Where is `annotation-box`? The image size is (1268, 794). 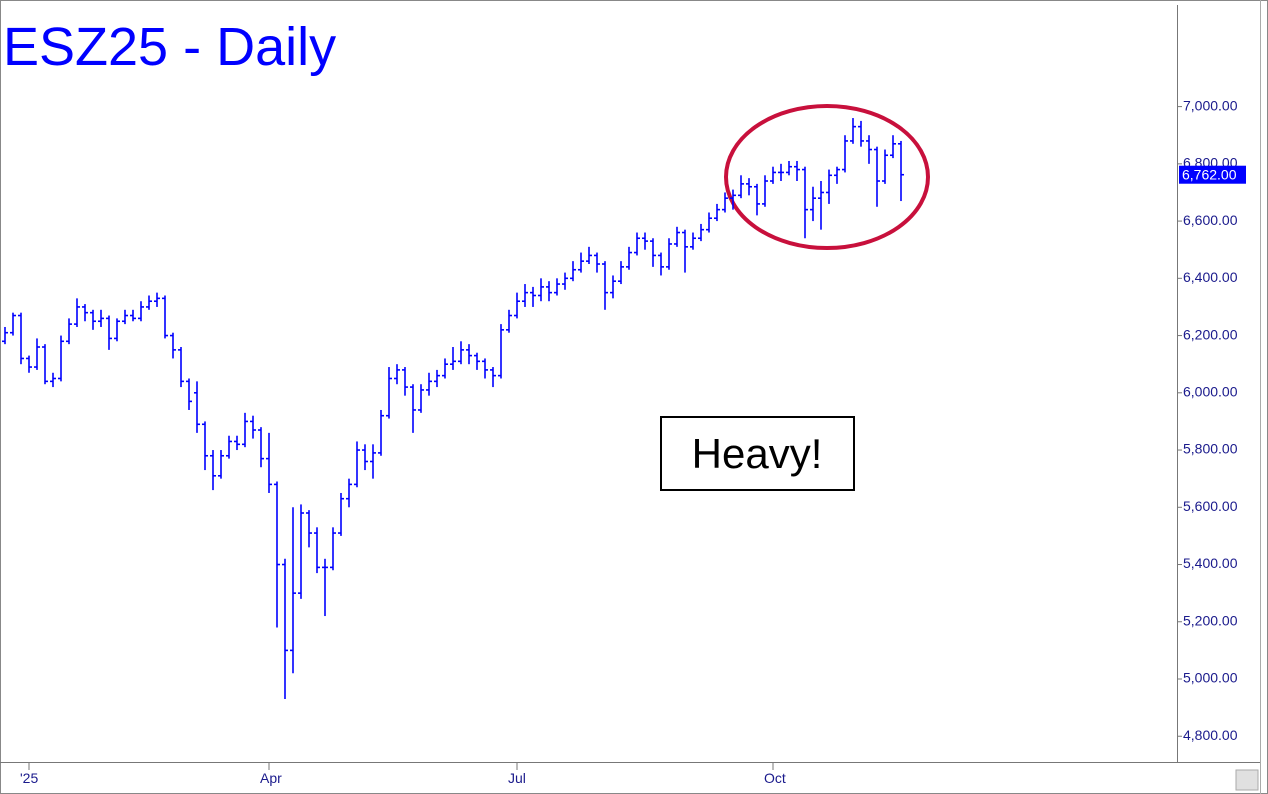
annotation-box is located at coordinates (757, 453).